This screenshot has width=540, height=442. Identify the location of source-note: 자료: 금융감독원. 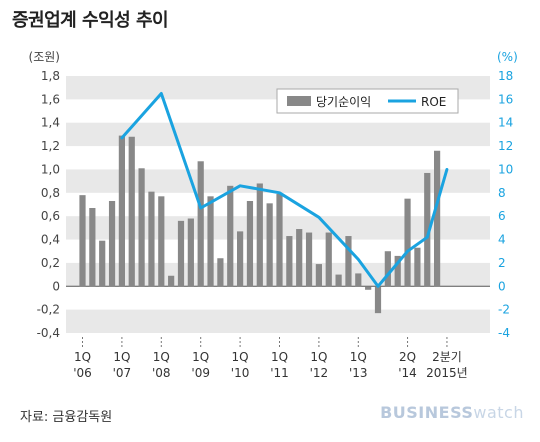
(66, 417).